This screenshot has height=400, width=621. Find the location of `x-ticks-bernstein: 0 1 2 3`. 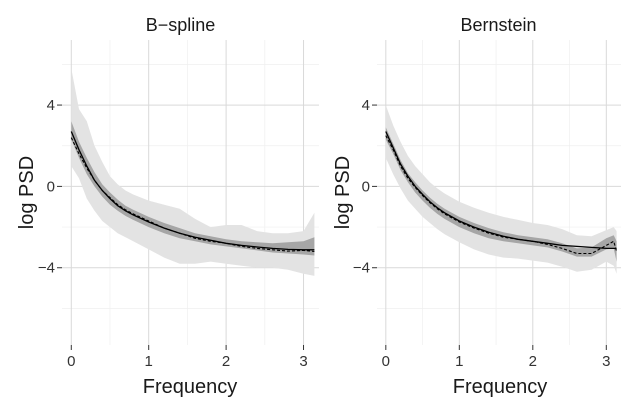

x-ticks-bernstein: 0 1 2 3 is located at coordinates (496, 357).